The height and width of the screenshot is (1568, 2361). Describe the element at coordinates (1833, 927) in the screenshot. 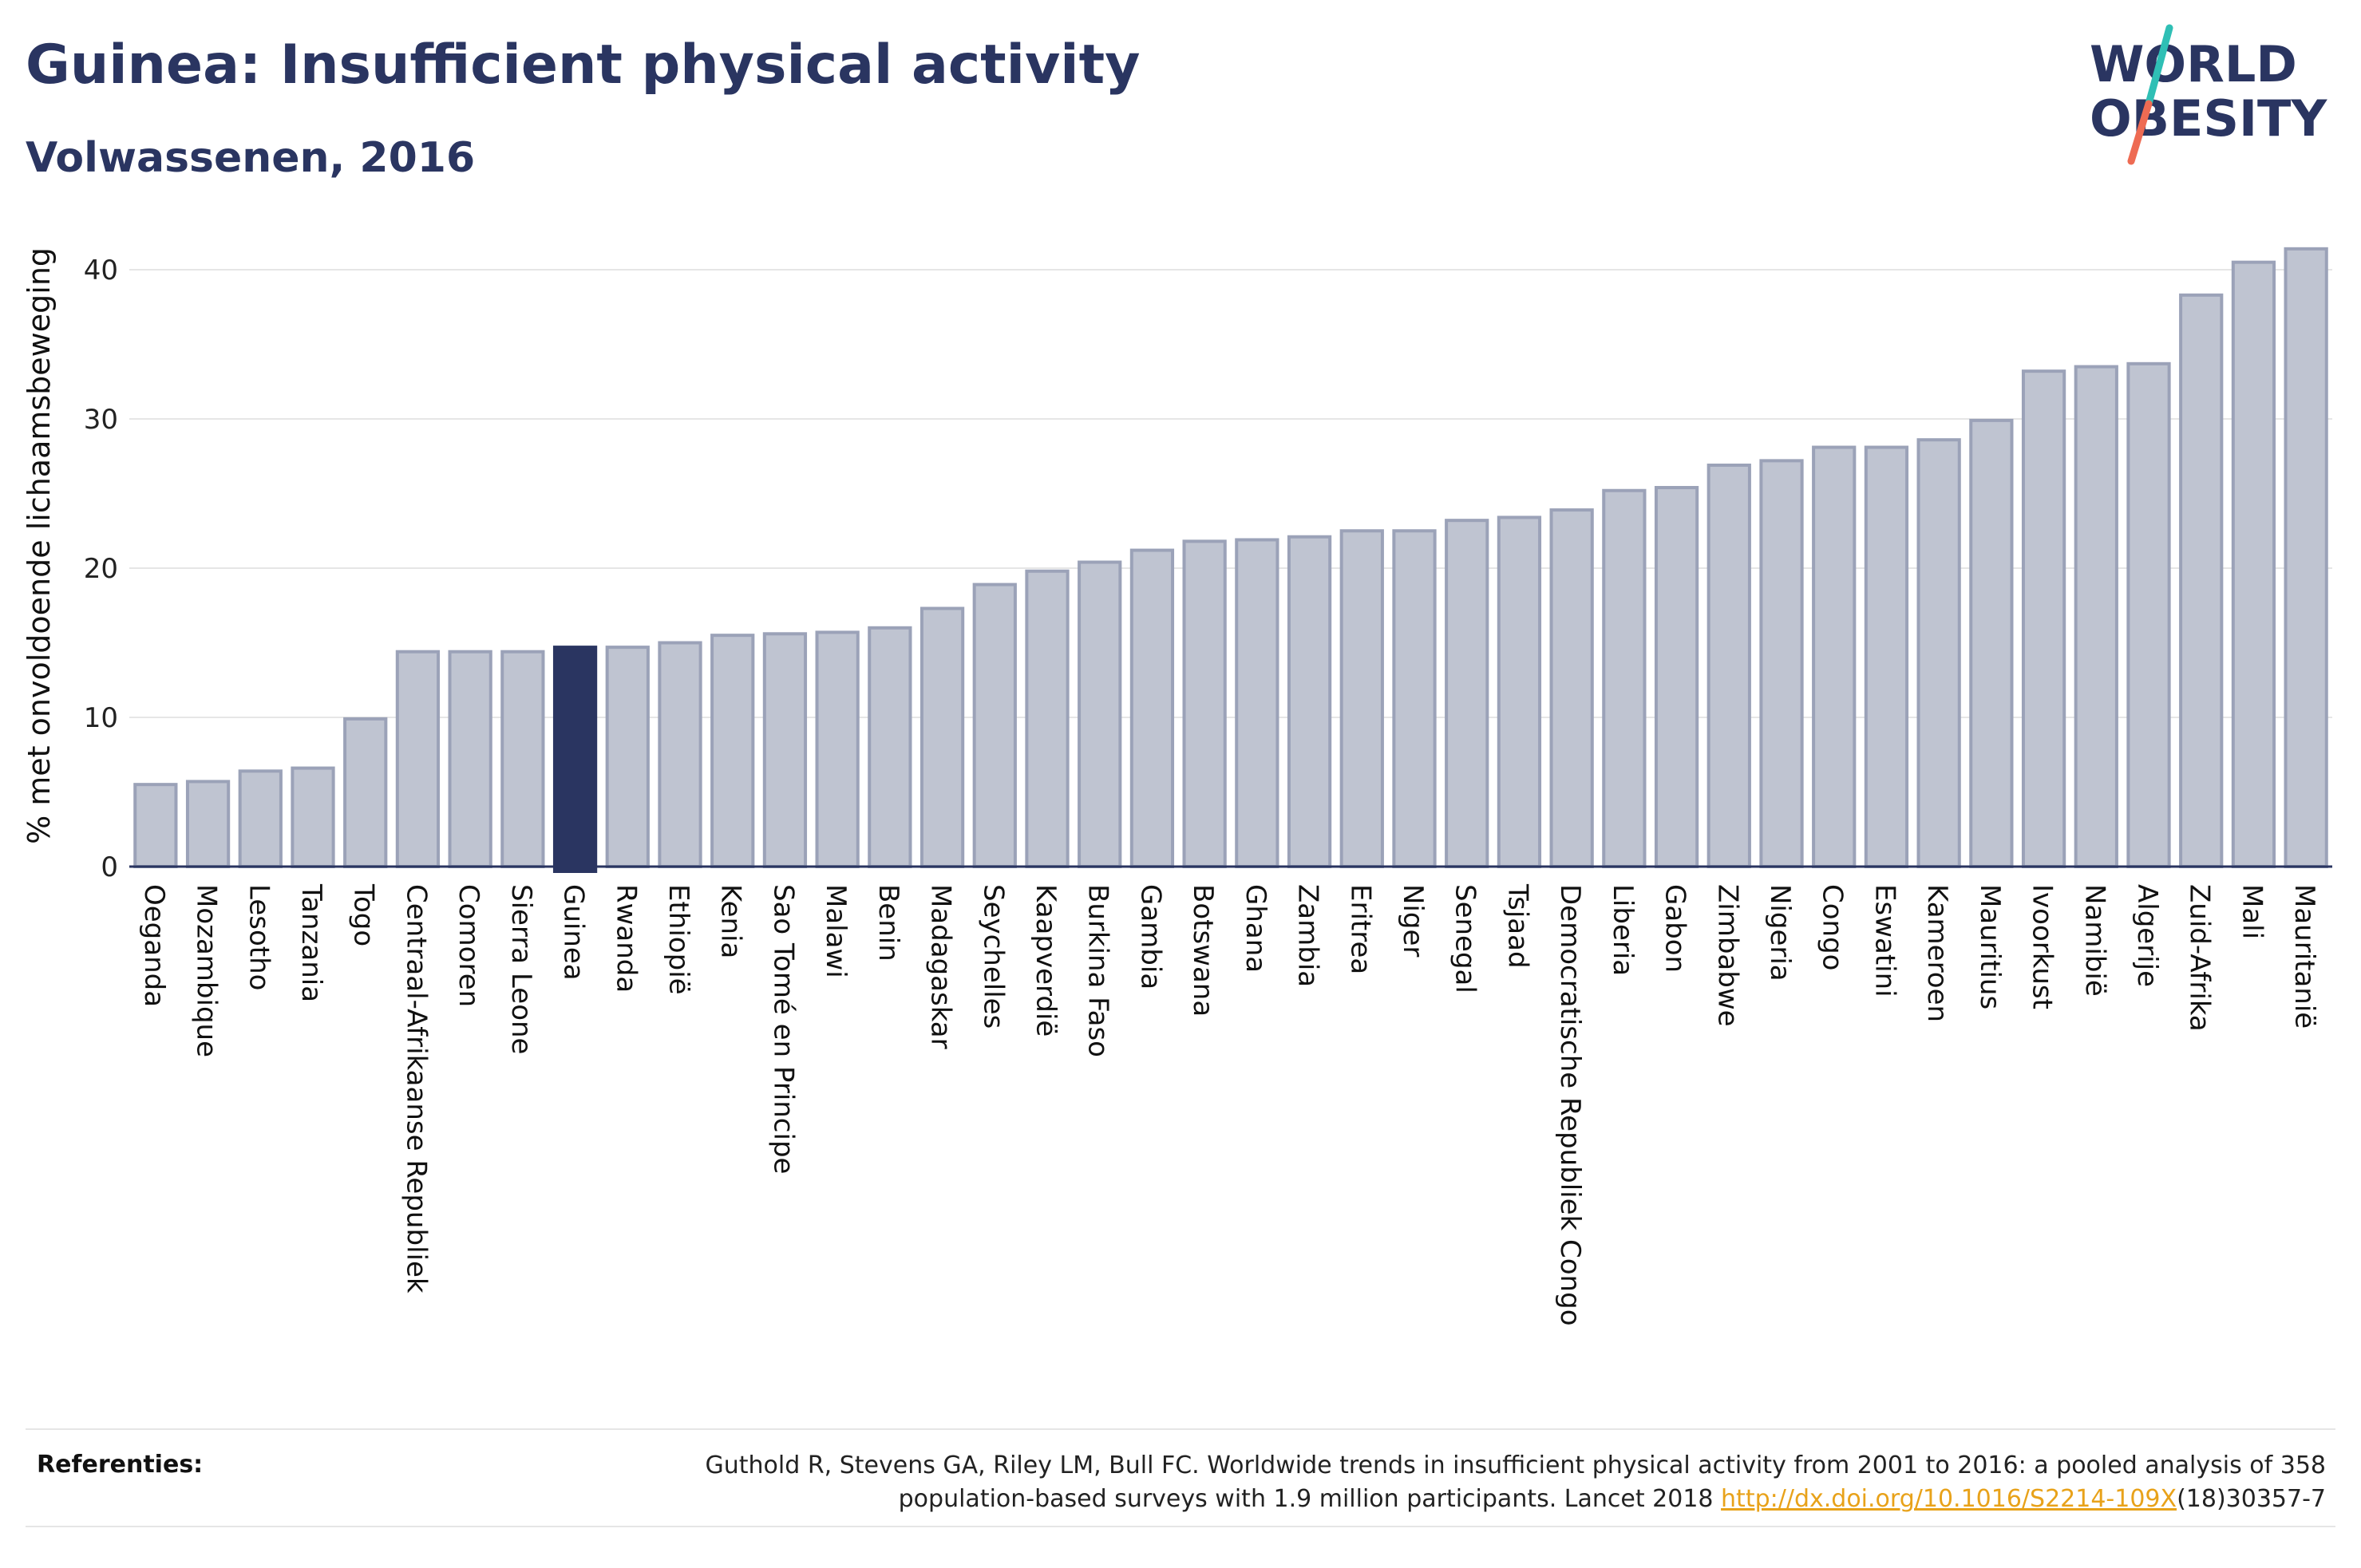

I see `x-tick-label: Congo` at that location.